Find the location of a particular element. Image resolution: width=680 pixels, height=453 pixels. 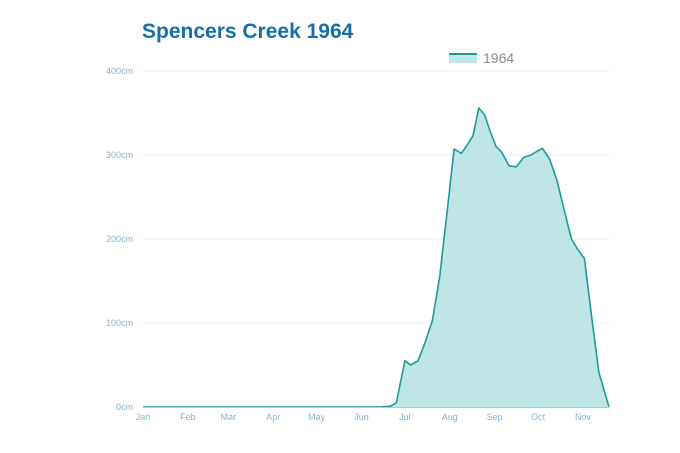

x-tick-label: Apr is located at coordinates (273, 417).